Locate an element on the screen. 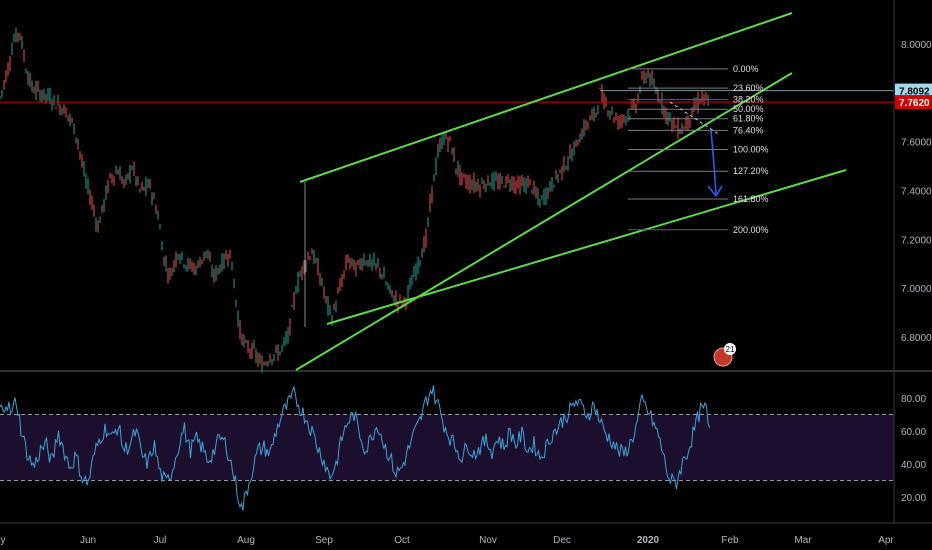 This screenshot has height=550, width=932. events-badge: 21 is located at coordinates (724, 355).